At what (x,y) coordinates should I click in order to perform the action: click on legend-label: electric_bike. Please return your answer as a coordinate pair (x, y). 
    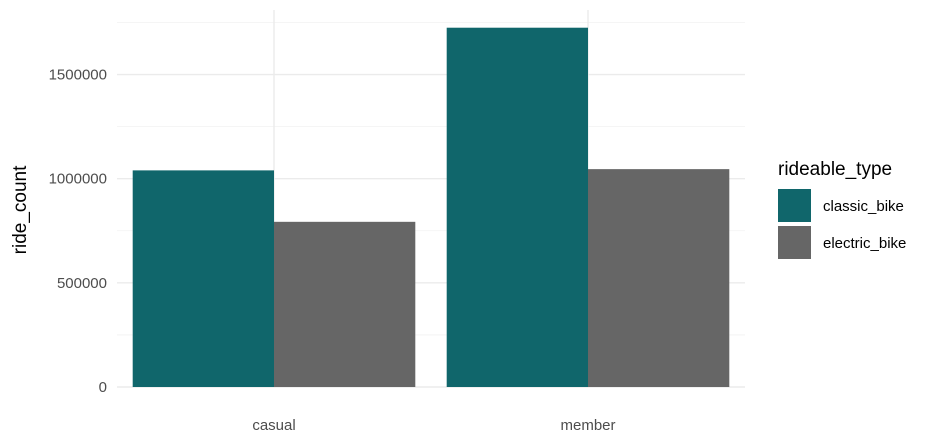
    Looking at the image, I should click on (864, 243).